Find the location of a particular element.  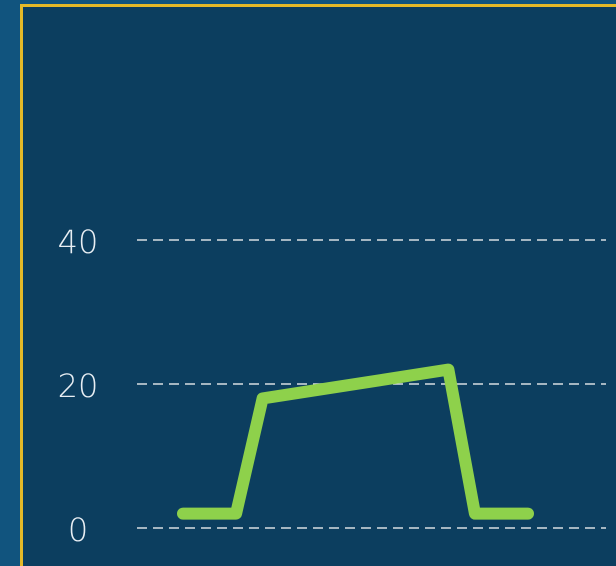

y-tick-label: 0 is located at coordinates (78, 530).